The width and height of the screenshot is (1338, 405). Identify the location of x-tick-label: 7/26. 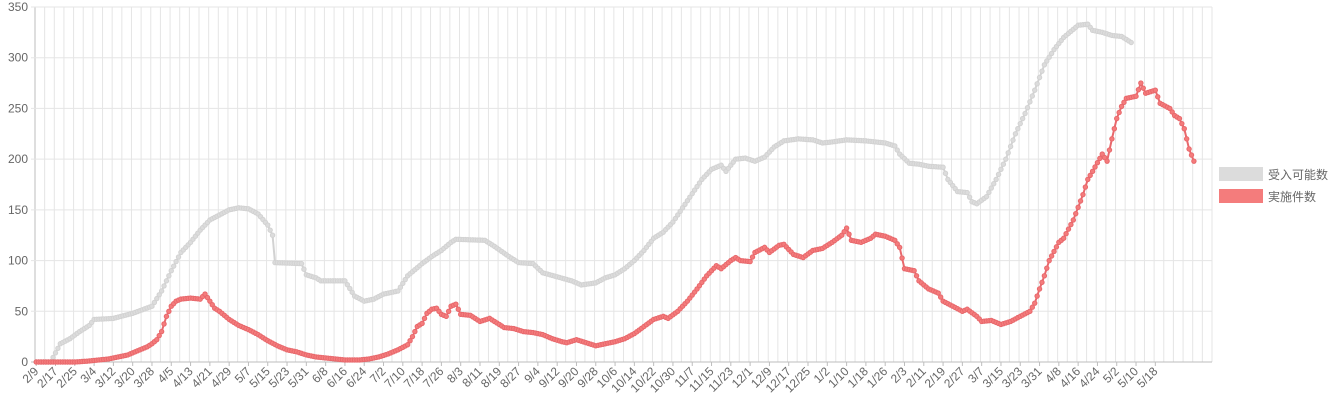
(433, 377).